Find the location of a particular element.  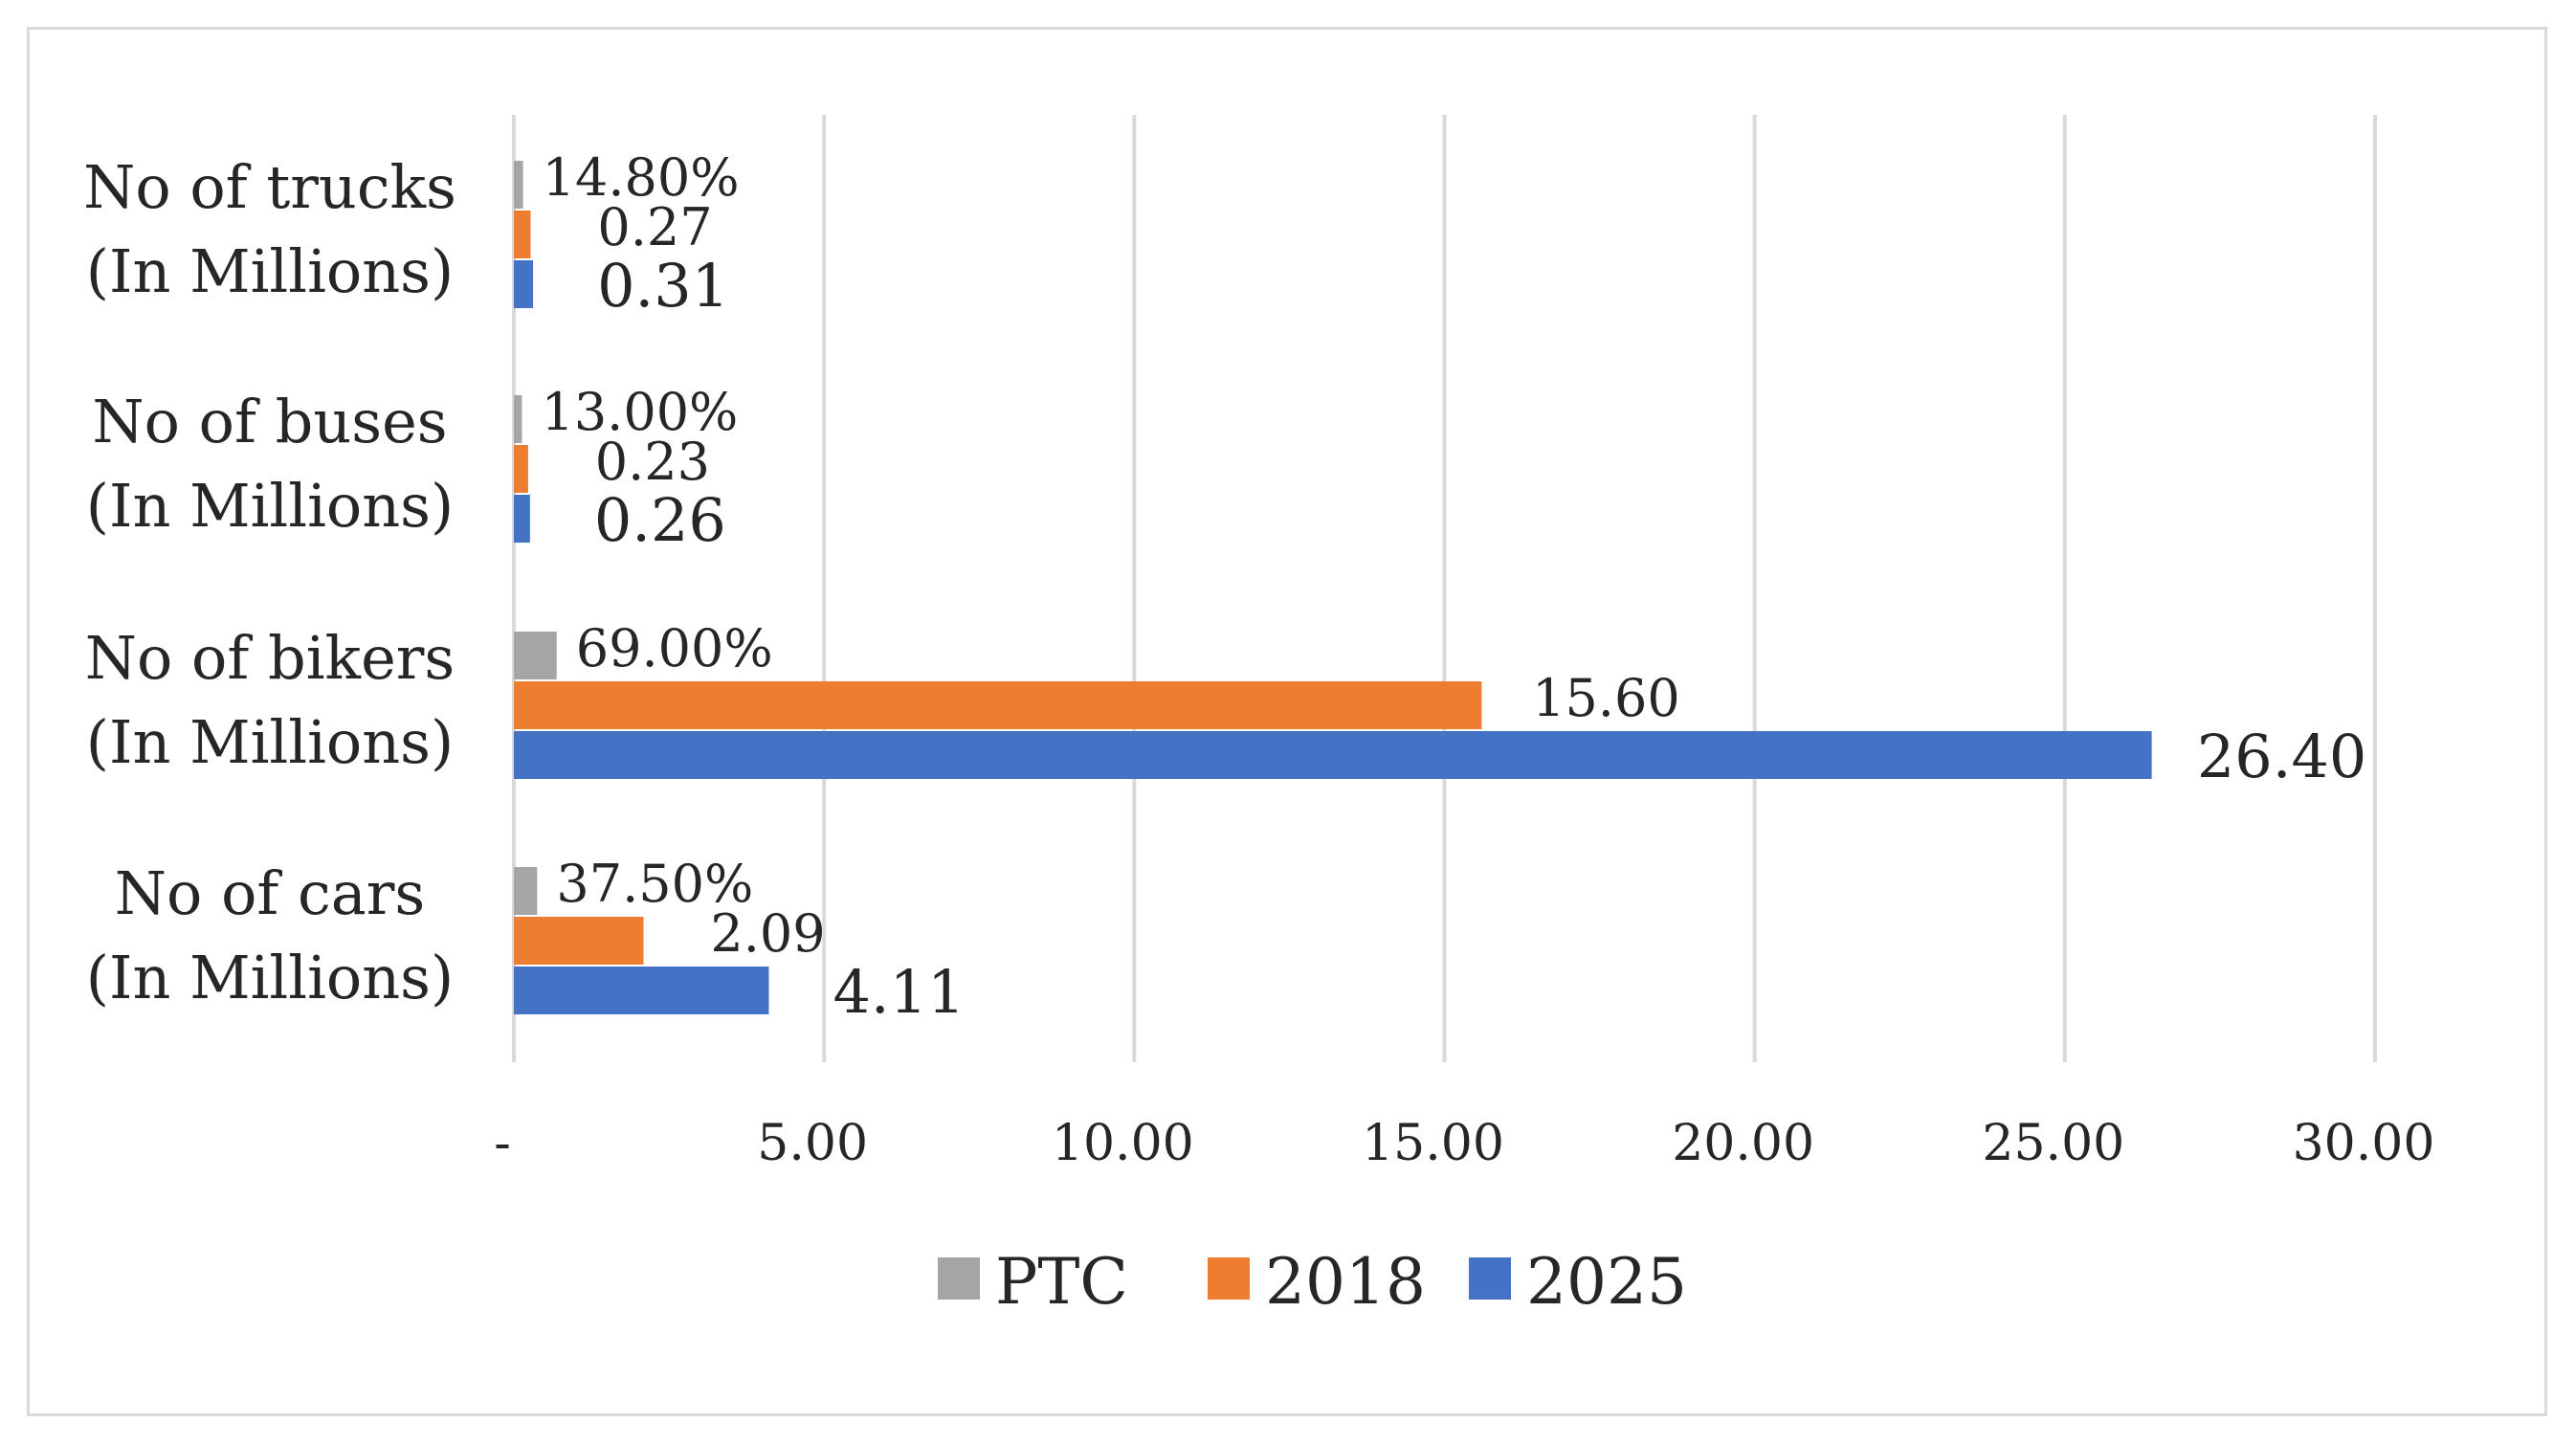

data-label-ptc-1: 13.00% is located at coordinates (639, 412).